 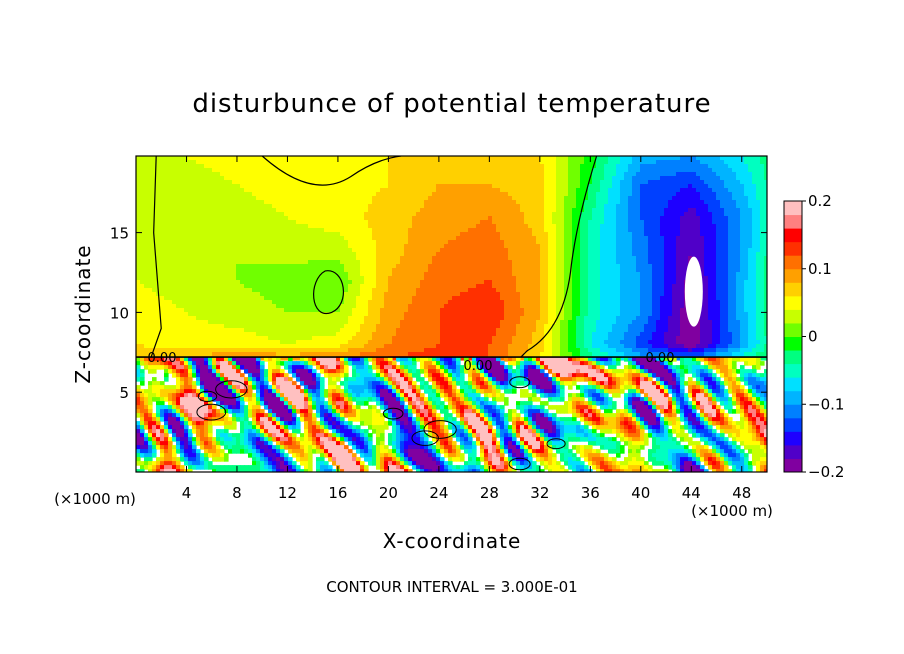 What do you see at coordinates (590, 493) in the screenshot?
I see `x-tick-label: 36` at bounding box center [590, 493].